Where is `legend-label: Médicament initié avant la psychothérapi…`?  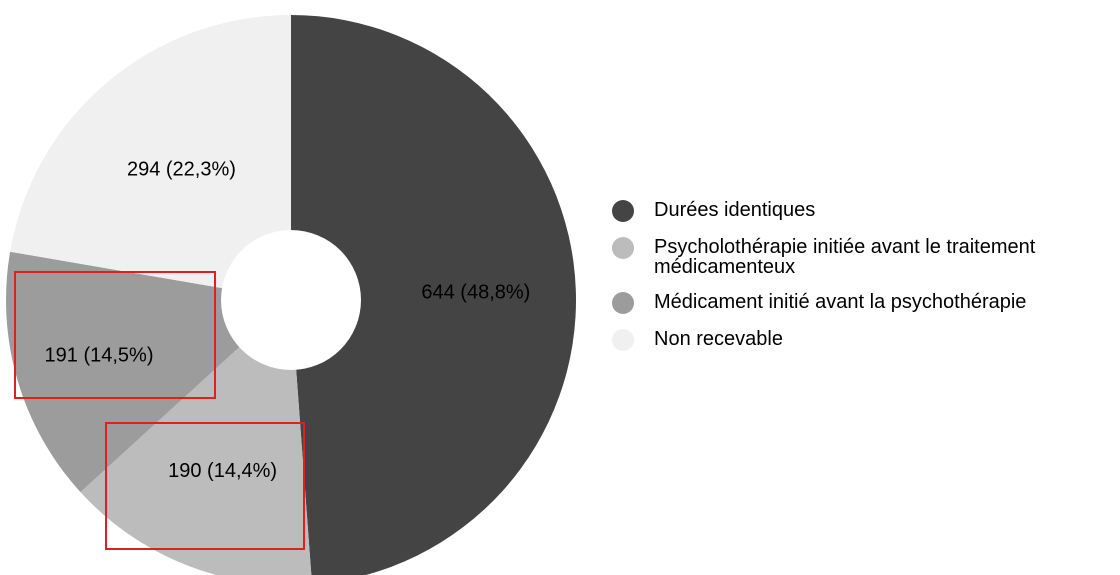
legend-label: Médicament initié avant la psychothérapi… is located at coordinates (840, 302).